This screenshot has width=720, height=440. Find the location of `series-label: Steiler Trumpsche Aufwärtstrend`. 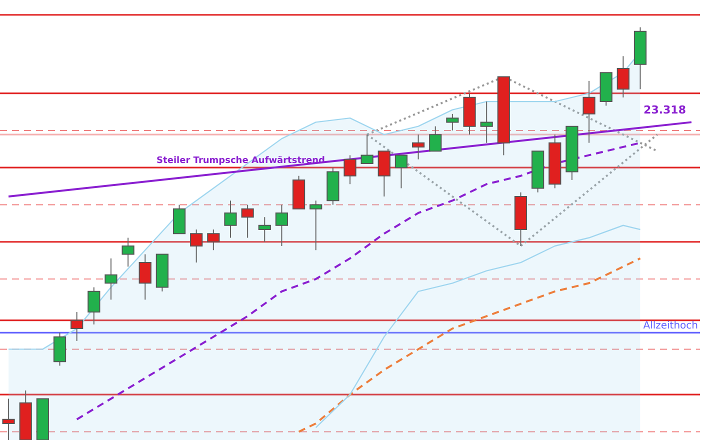

series-label: Steiler Trumpsche Aufwärtstrend is located at coordinates (240, 161).